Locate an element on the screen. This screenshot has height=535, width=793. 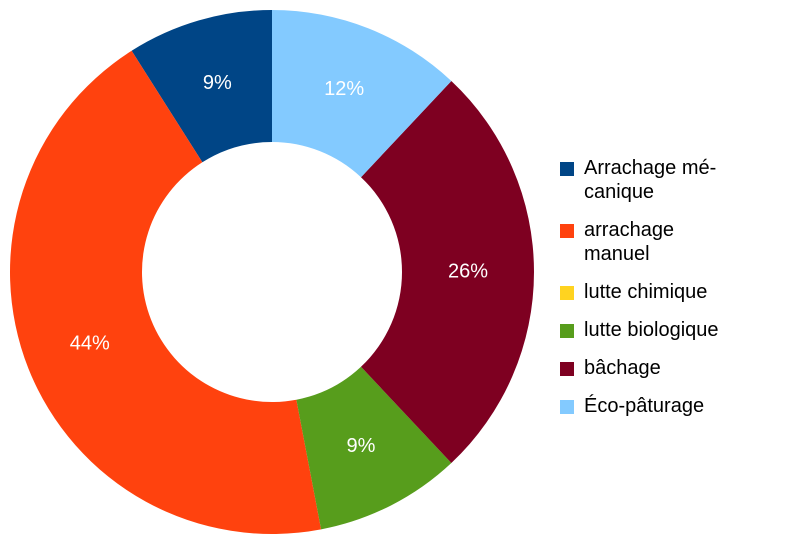
value-label: 12% is located at coordinates (344, 89).